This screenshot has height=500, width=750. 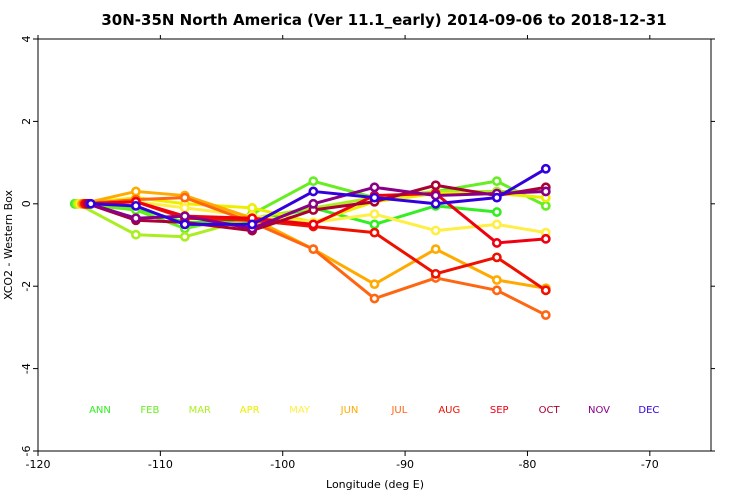 I want to click on legend-entry: APR, so click(x=250, y=410).